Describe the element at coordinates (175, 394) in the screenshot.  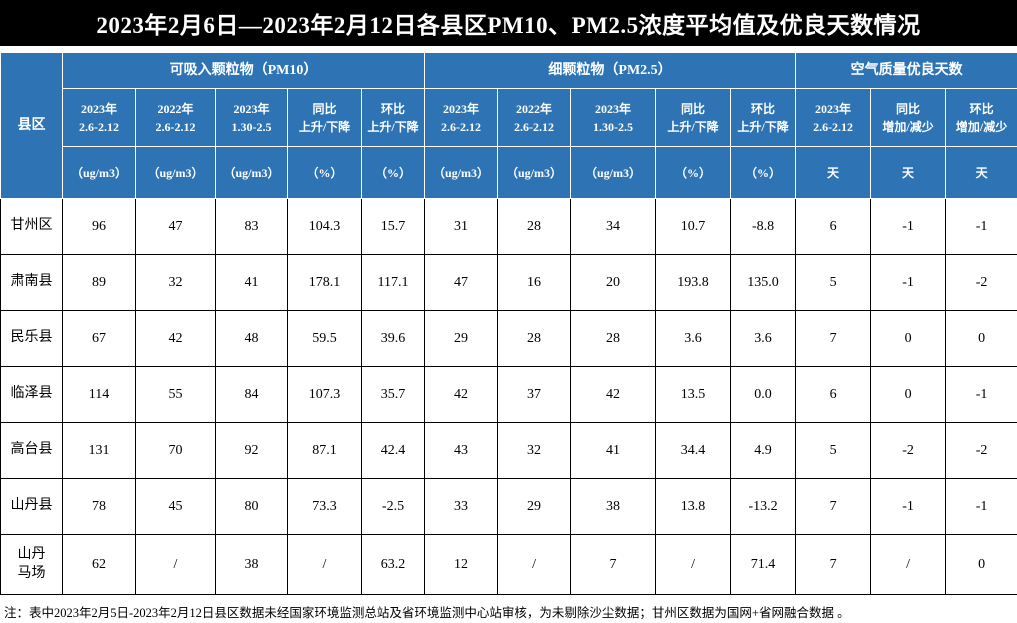
I see `data-cell: 55` at that location.